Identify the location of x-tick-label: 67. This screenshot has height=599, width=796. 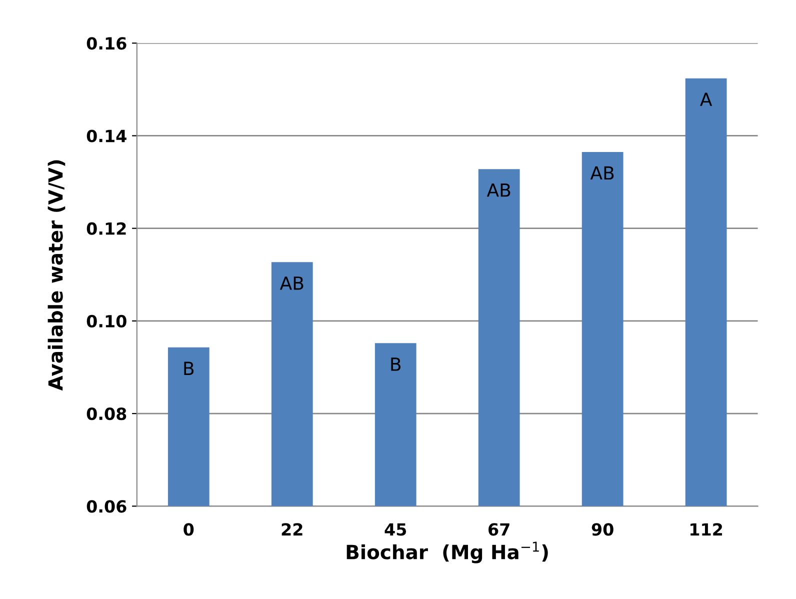
(499, 529).